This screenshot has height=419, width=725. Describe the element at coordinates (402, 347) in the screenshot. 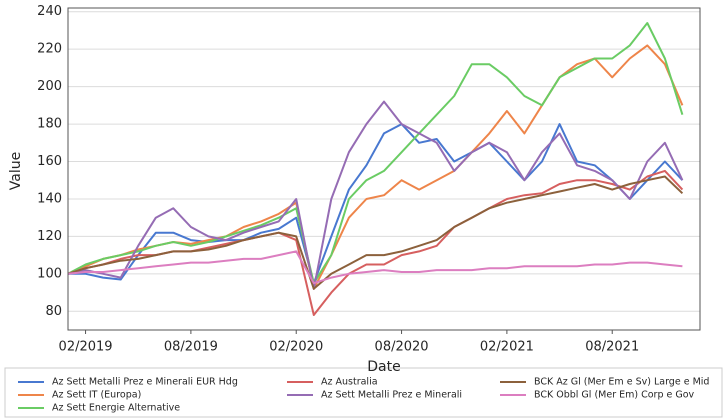

I see `x-tick-label: 08/2020` at that location.